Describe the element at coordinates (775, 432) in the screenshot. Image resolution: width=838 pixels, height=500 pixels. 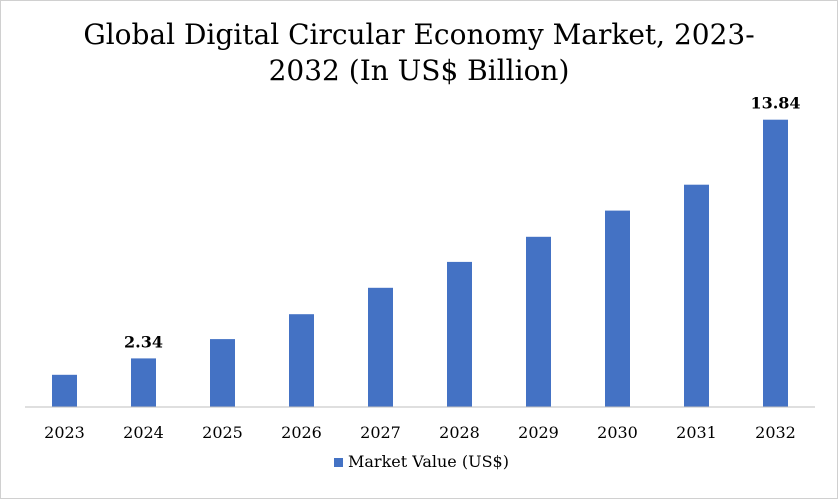
I see `x-tick-label-2032: 2032` at that location.